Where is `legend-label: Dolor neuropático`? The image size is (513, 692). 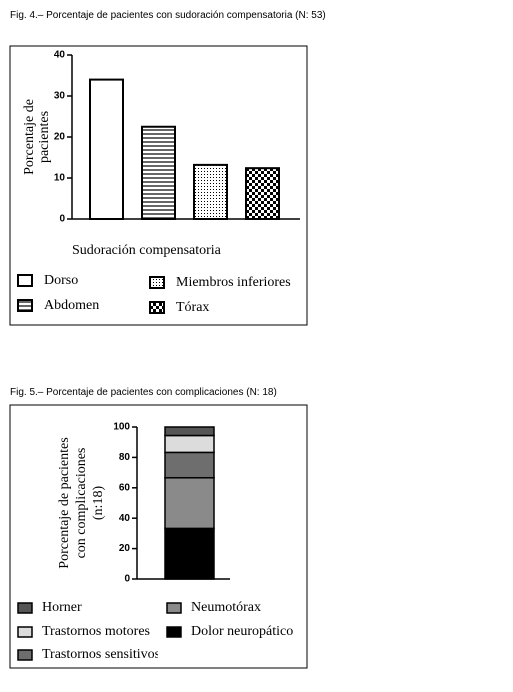
legend-label: Dolor neuropático is located at coordinates (242, 631).